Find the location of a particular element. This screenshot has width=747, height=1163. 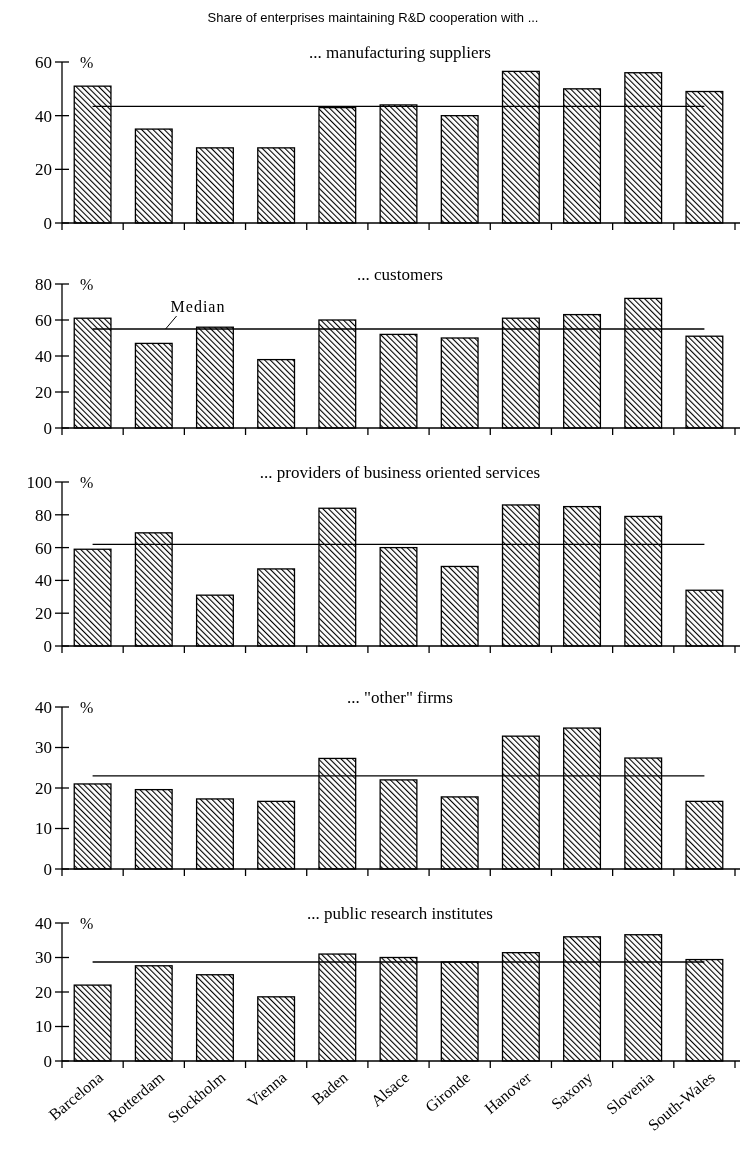

chart-subtitle: ... providers of business oriented services is located at coordinates (400, 472).